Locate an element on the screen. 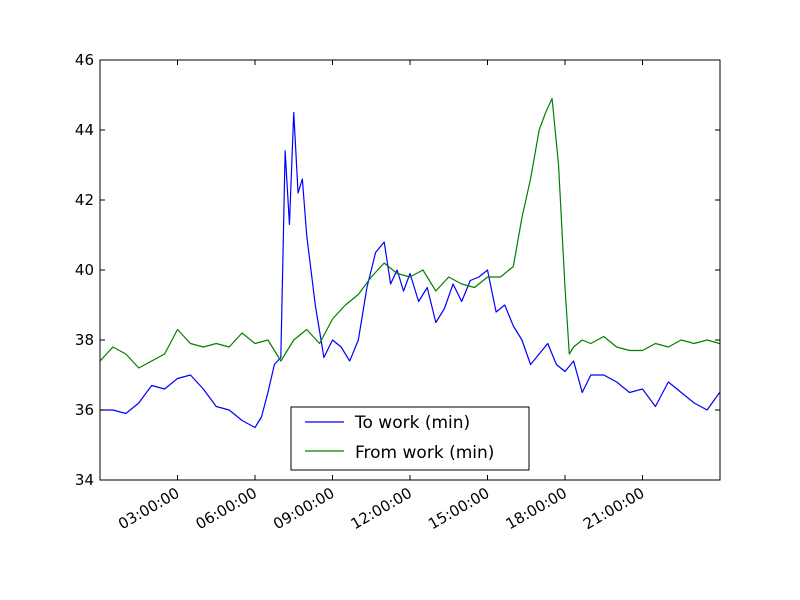  legend-box is located at coordinates (410, 438).